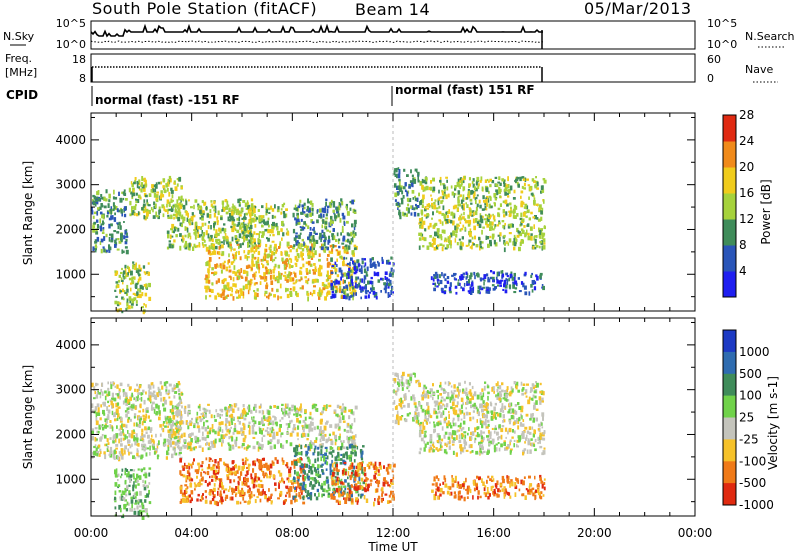 This screenshot has height=554, width=800. Describe the element at coordinates (729, 232) in the screenshot. I see `colorbar-swatch` at that location.